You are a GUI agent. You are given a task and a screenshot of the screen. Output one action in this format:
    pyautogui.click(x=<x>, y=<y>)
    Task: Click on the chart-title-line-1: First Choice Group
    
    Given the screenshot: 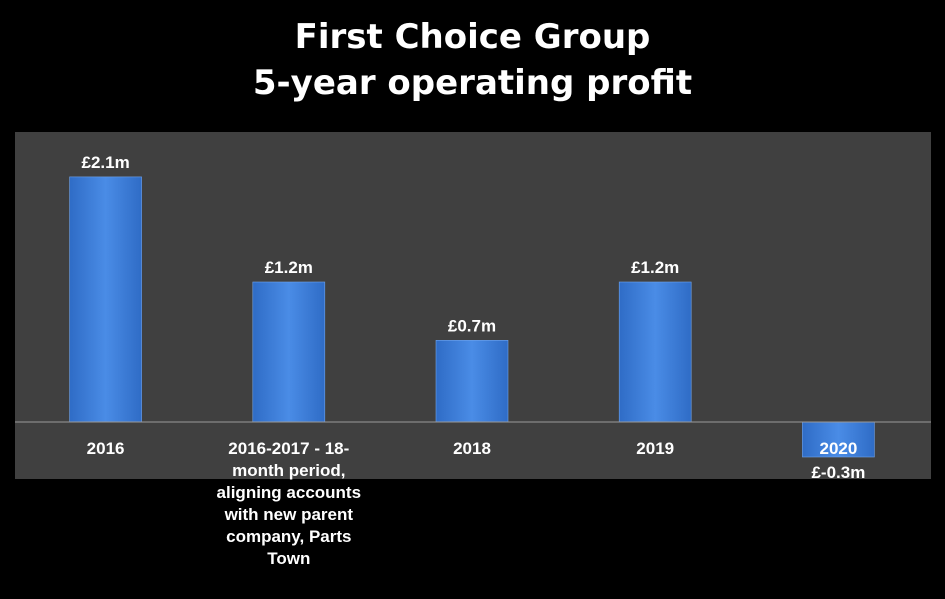 What is the action you would take?
    pyautogui.click(x=472, y=37)
    